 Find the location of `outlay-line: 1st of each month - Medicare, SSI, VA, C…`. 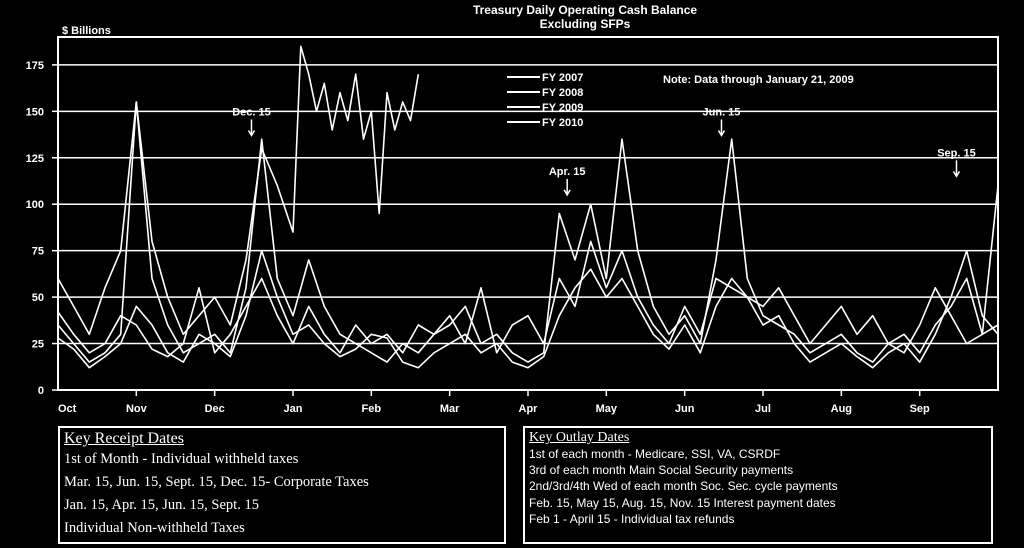

outlay-line: 1st of each month - Medicare, SSI, VA, C… is located at coordinates (655, 454).